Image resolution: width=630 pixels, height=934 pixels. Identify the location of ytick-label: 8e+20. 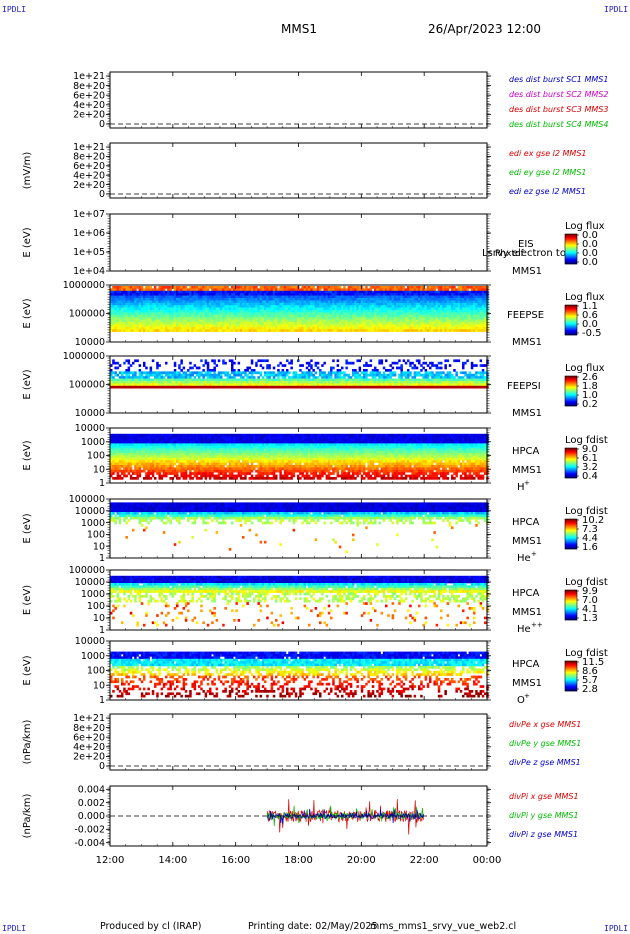
(89, 157).